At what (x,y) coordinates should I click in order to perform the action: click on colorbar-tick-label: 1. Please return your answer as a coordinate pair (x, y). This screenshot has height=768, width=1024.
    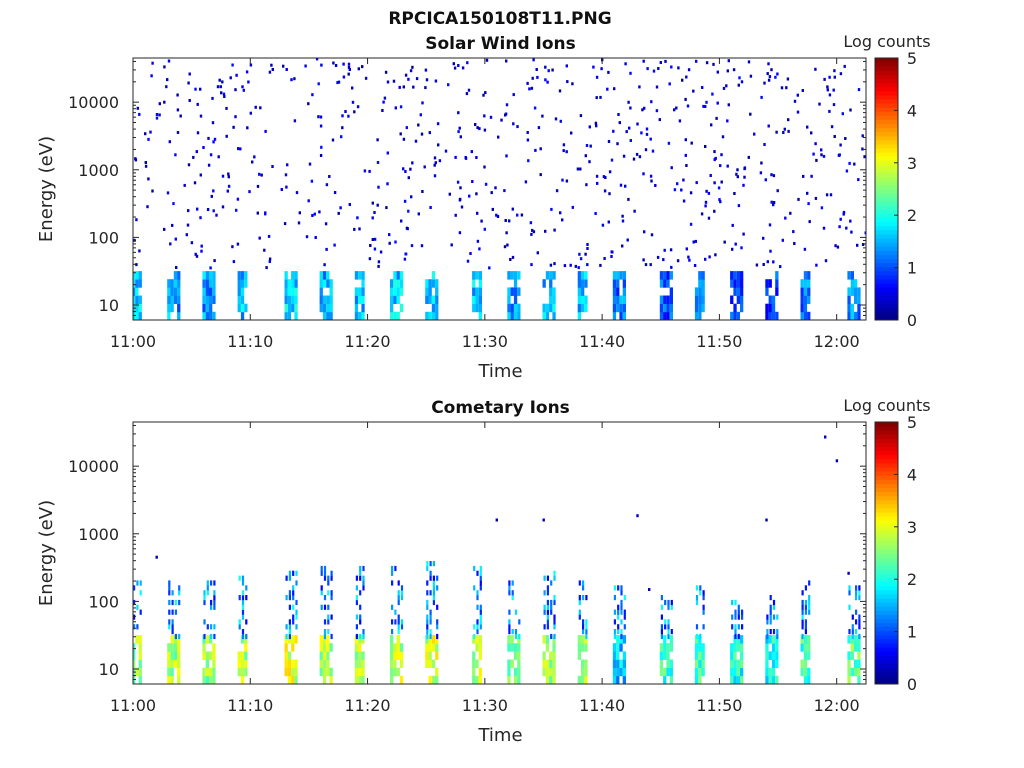
    Looking at the image, I should click on (912, 268).